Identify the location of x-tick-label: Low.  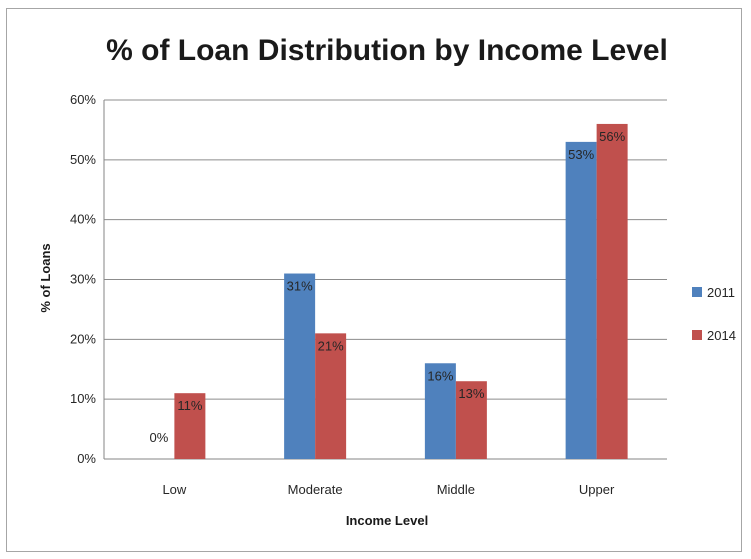
(174, 489).